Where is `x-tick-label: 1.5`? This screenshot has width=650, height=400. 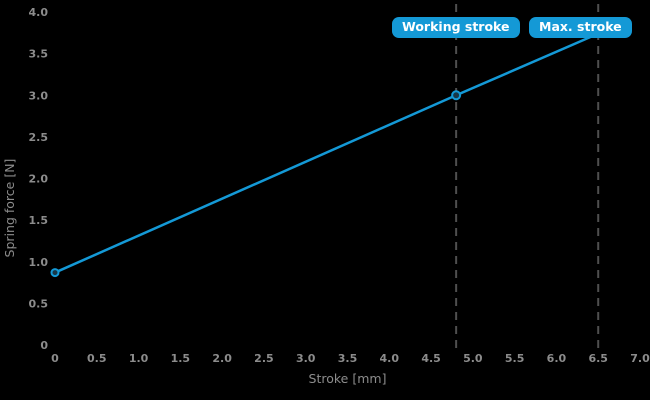
x-tick-label: 1.5 is located at coordinates (181, 358).